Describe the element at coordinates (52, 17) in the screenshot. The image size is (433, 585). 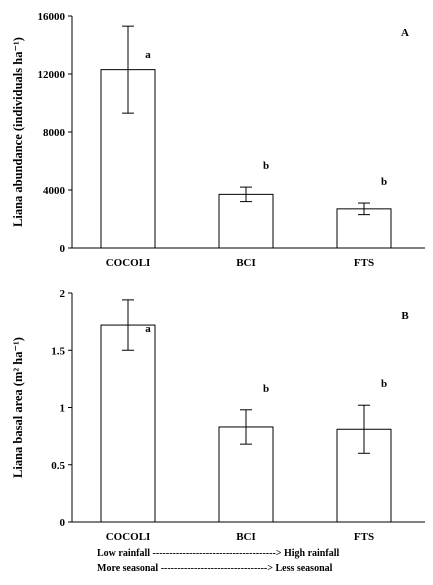
I see `y-tick-label: 16000` at that location.